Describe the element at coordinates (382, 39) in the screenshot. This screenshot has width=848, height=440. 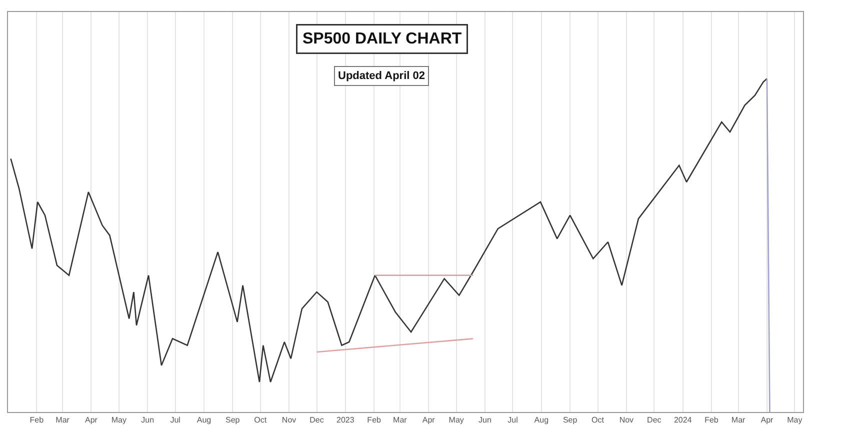
I see `chart-title: SP500 DAILY CHART` at that location.